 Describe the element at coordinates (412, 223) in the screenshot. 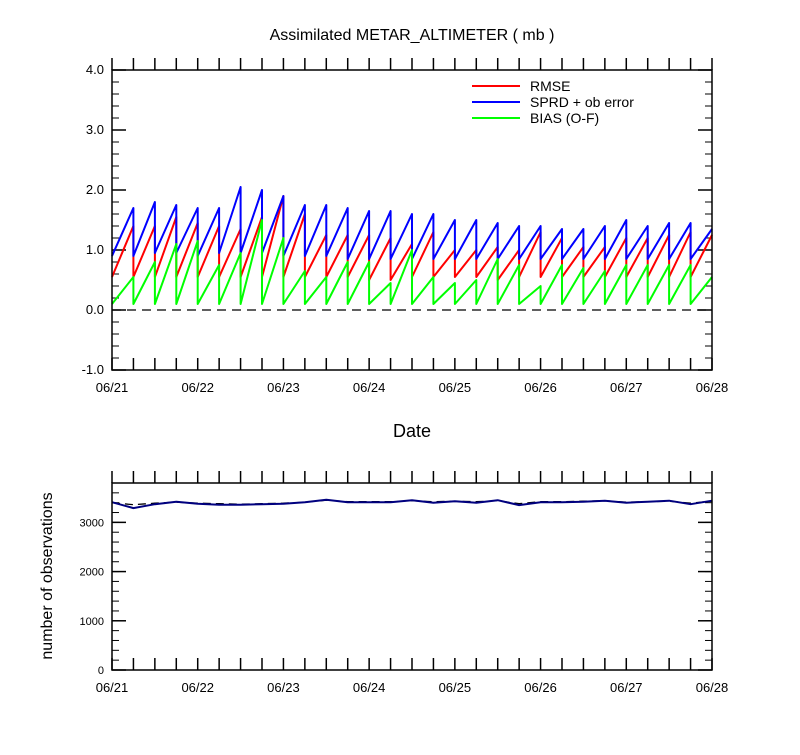

I see `series-line-sprd-ob-error` at that location.